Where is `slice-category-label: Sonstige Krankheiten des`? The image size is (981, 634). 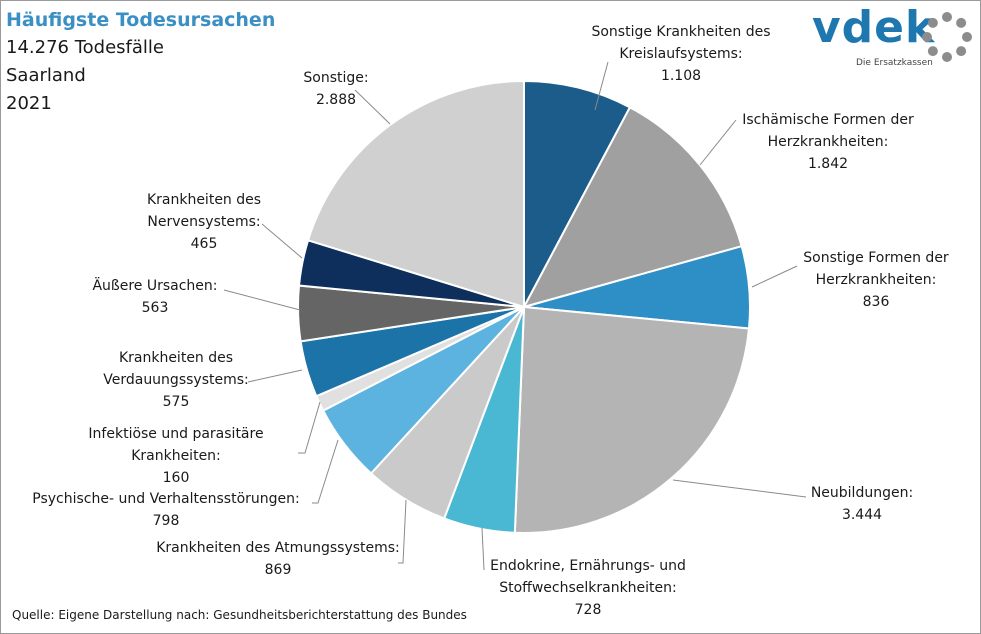
slice-category-label: Sonstige Krankheiten des is located at coordinates (680, 32).